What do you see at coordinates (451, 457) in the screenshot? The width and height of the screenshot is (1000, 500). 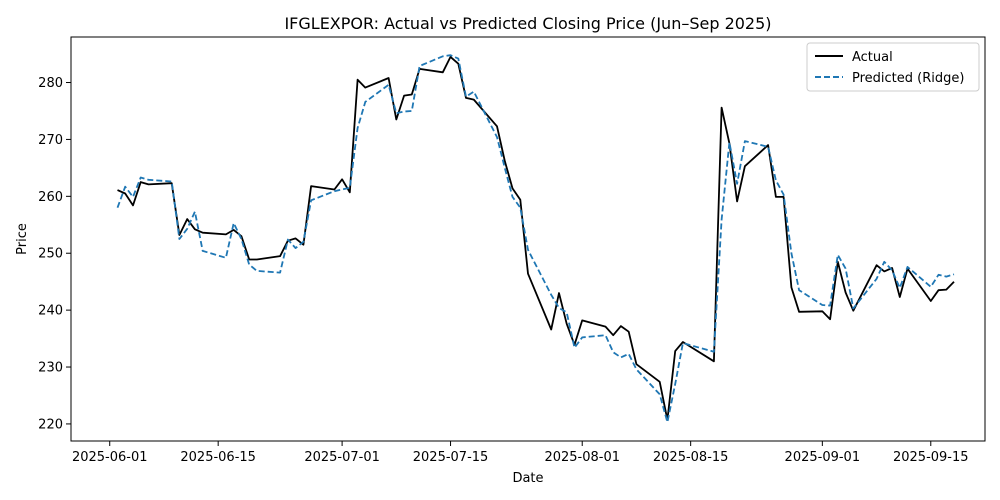 I see `x-tick-label: 2025-07-15` at bounding box center [451, 457].